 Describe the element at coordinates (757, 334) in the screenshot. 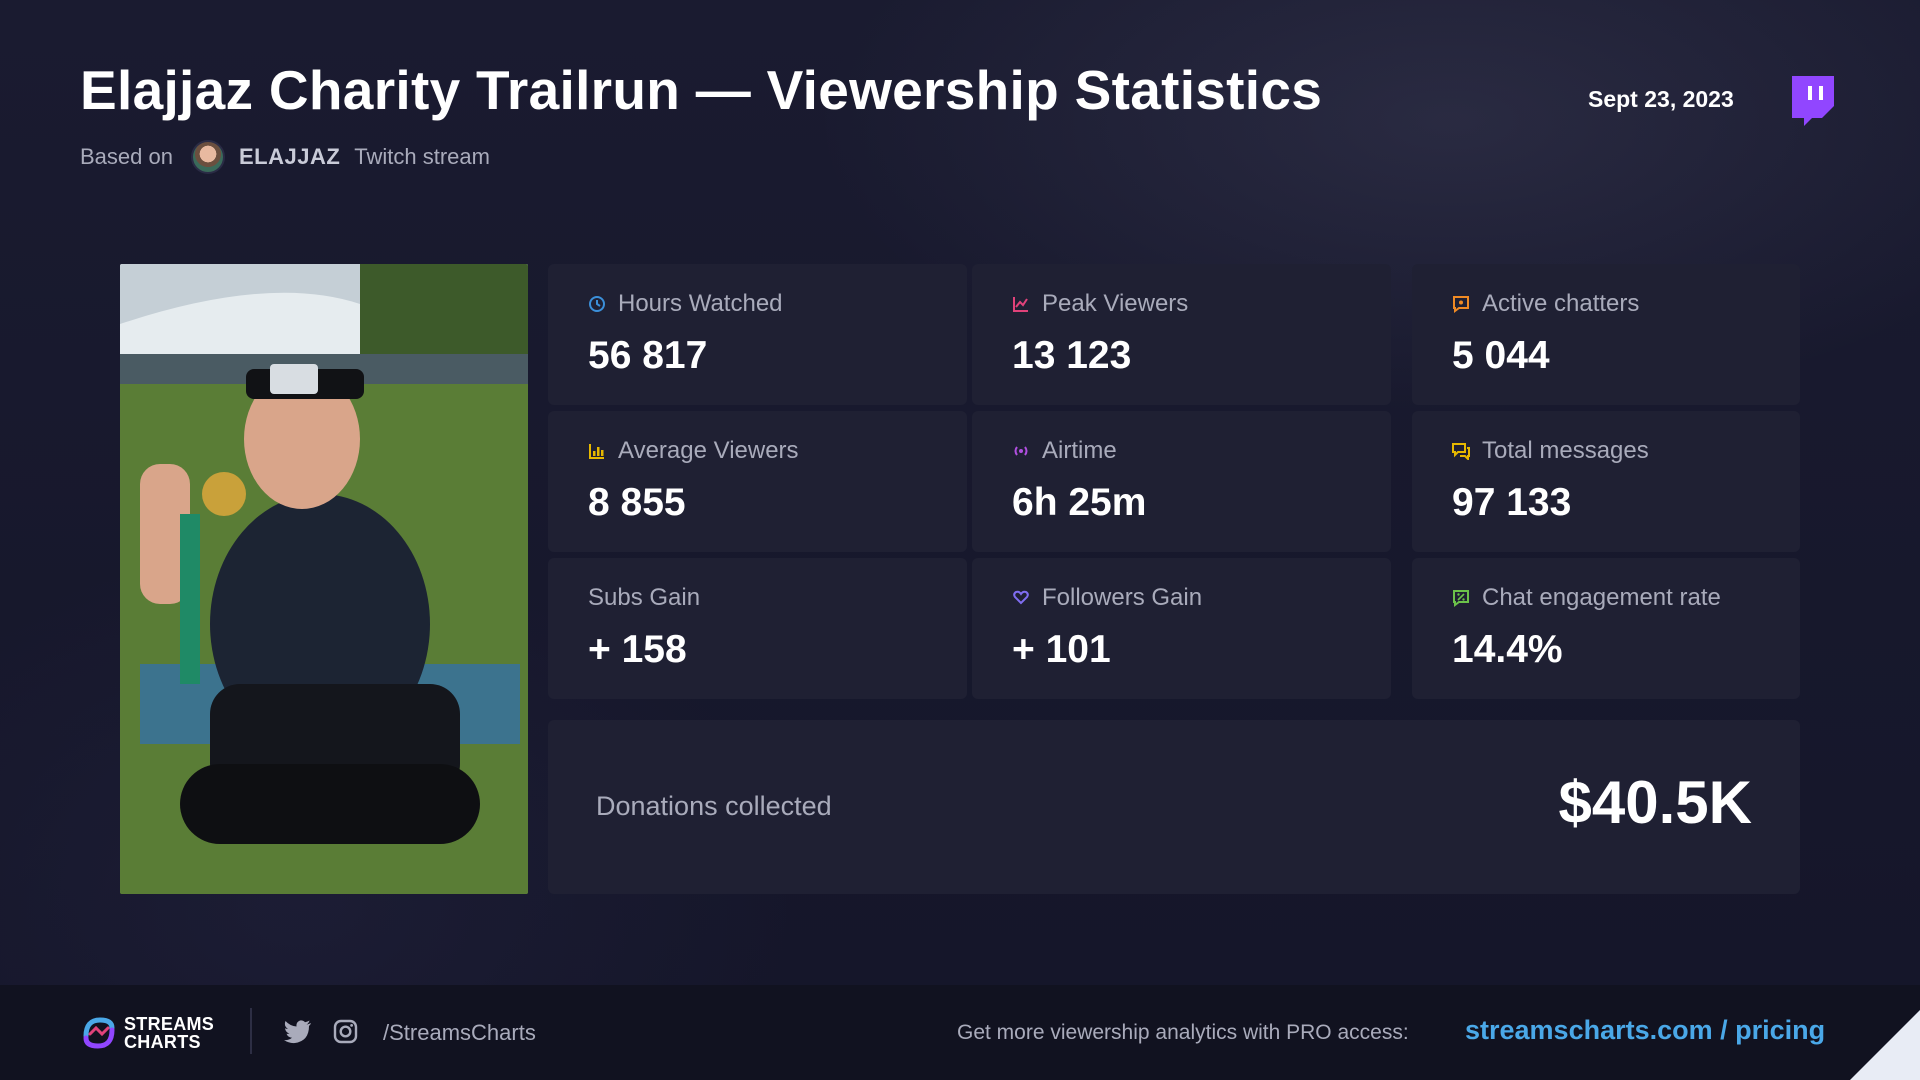

I see `stat-card-hours-watched: Hours Watched 56 817` at that location.